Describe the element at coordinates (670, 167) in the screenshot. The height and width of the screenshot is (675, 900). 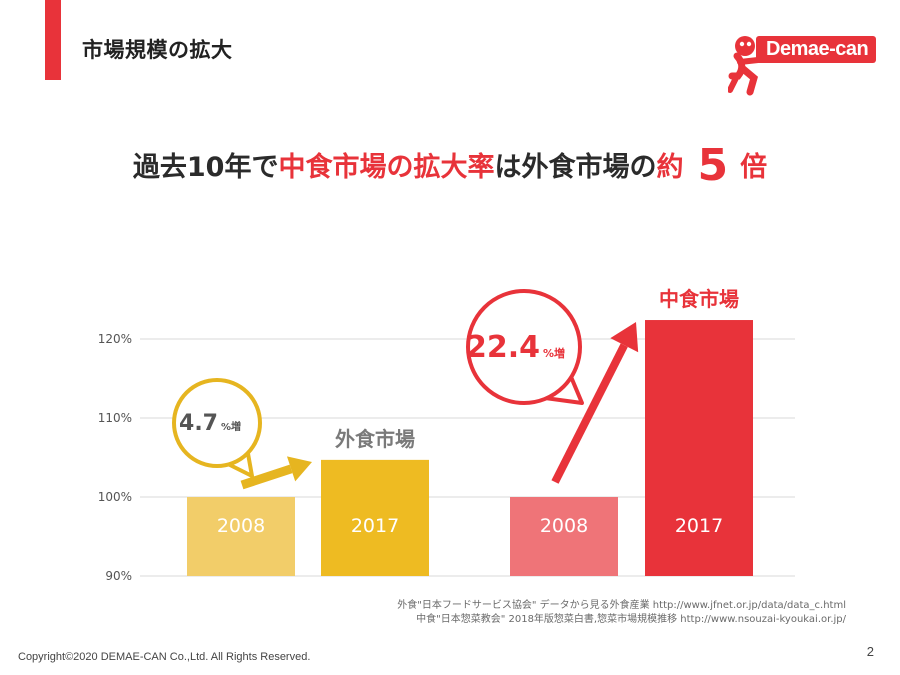
I see `headline-part4: 約` at that location.